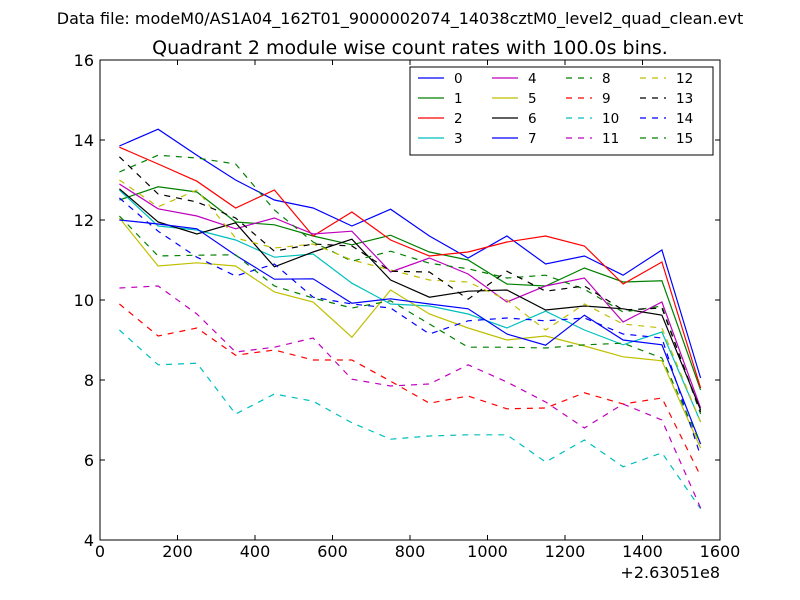 Image resolution: width=800 pixels, height=600 pixels. Describe the element at coordinates (458, 119) in the screenshot. I see `legend-label-2: 2` at that location.